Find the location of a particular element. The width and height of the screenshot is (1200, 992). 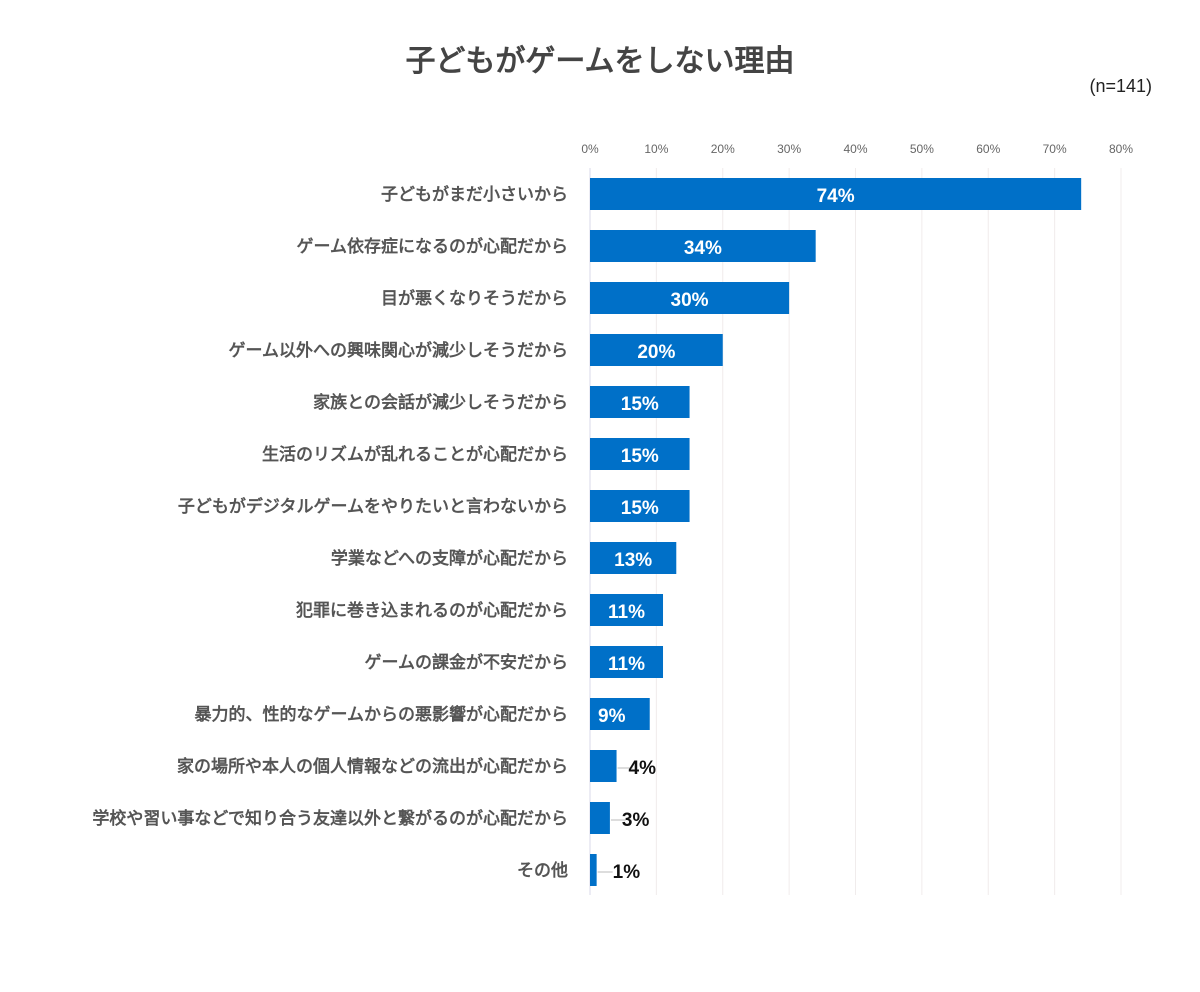

x-tick-label: 40% is located at coordinates (855, 149).